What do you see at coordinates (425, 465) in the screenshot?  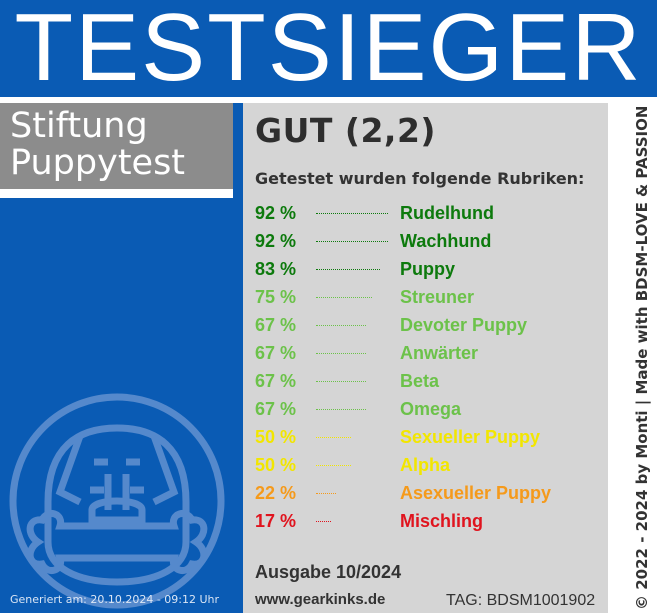 I see `rubric-name: Alpha` at bounding box center [425, 465].